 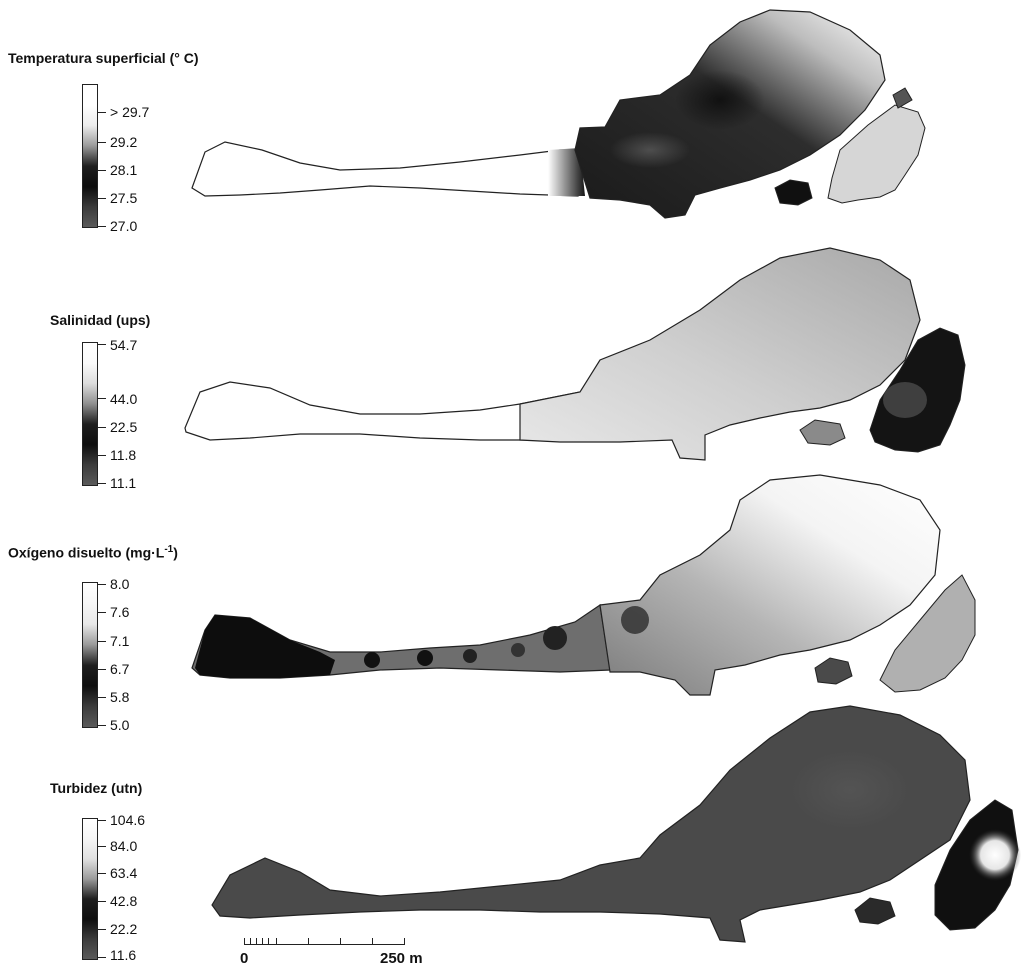 What do you see at coordinates (100, 401) in the screenshot?
I see `salinity-panel: Salinidad (ups) 54.7 44.0 22.5 11.8 11.1` at bounding box center [100, 401].